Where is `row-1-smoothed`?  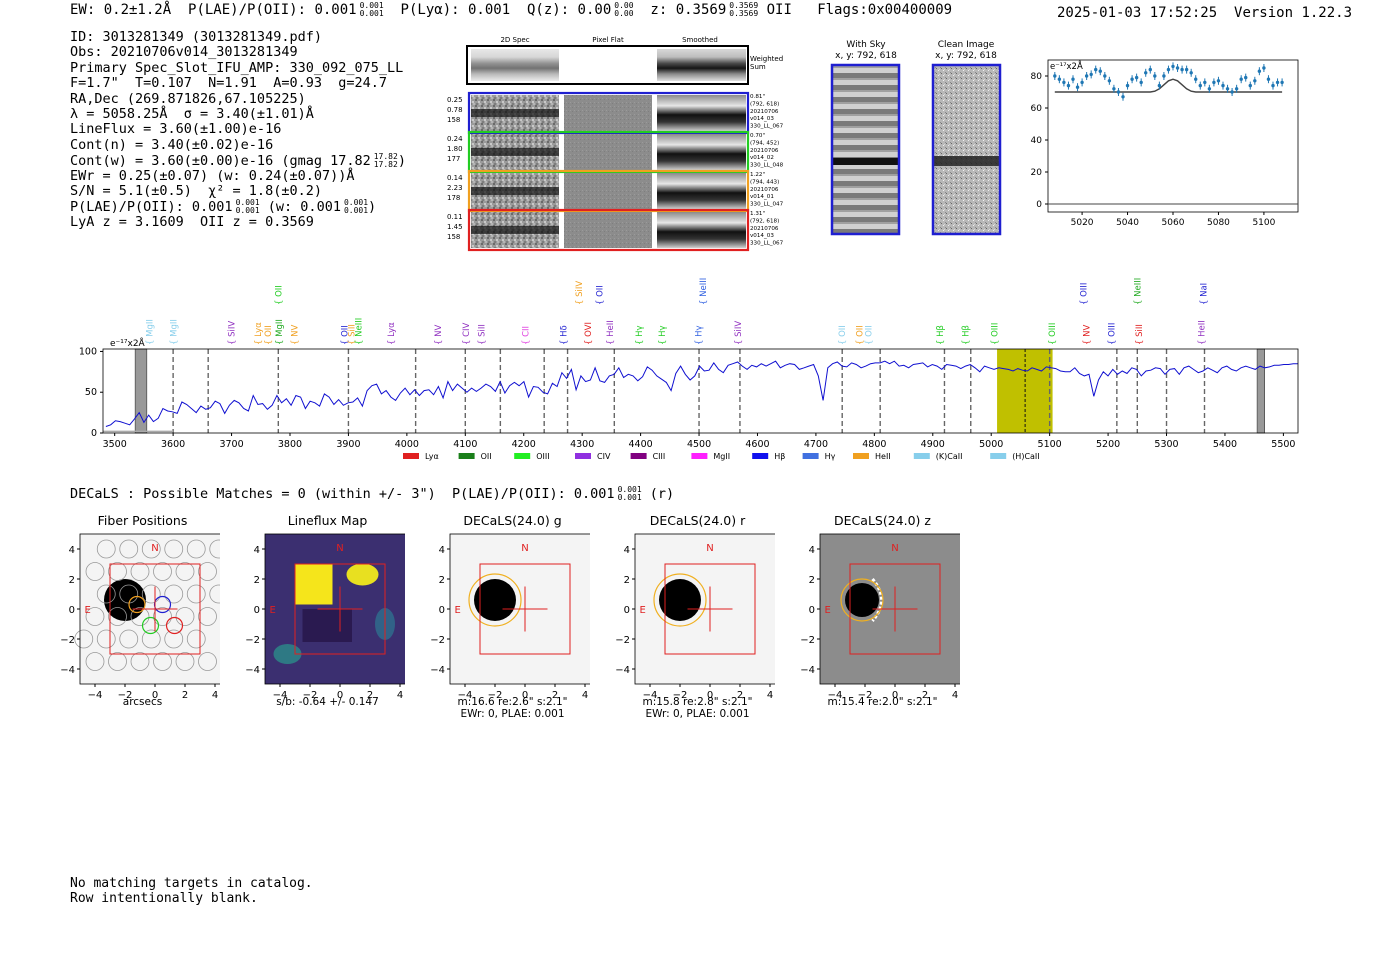 row-1-smoothed is located at coordinates (701, 152).